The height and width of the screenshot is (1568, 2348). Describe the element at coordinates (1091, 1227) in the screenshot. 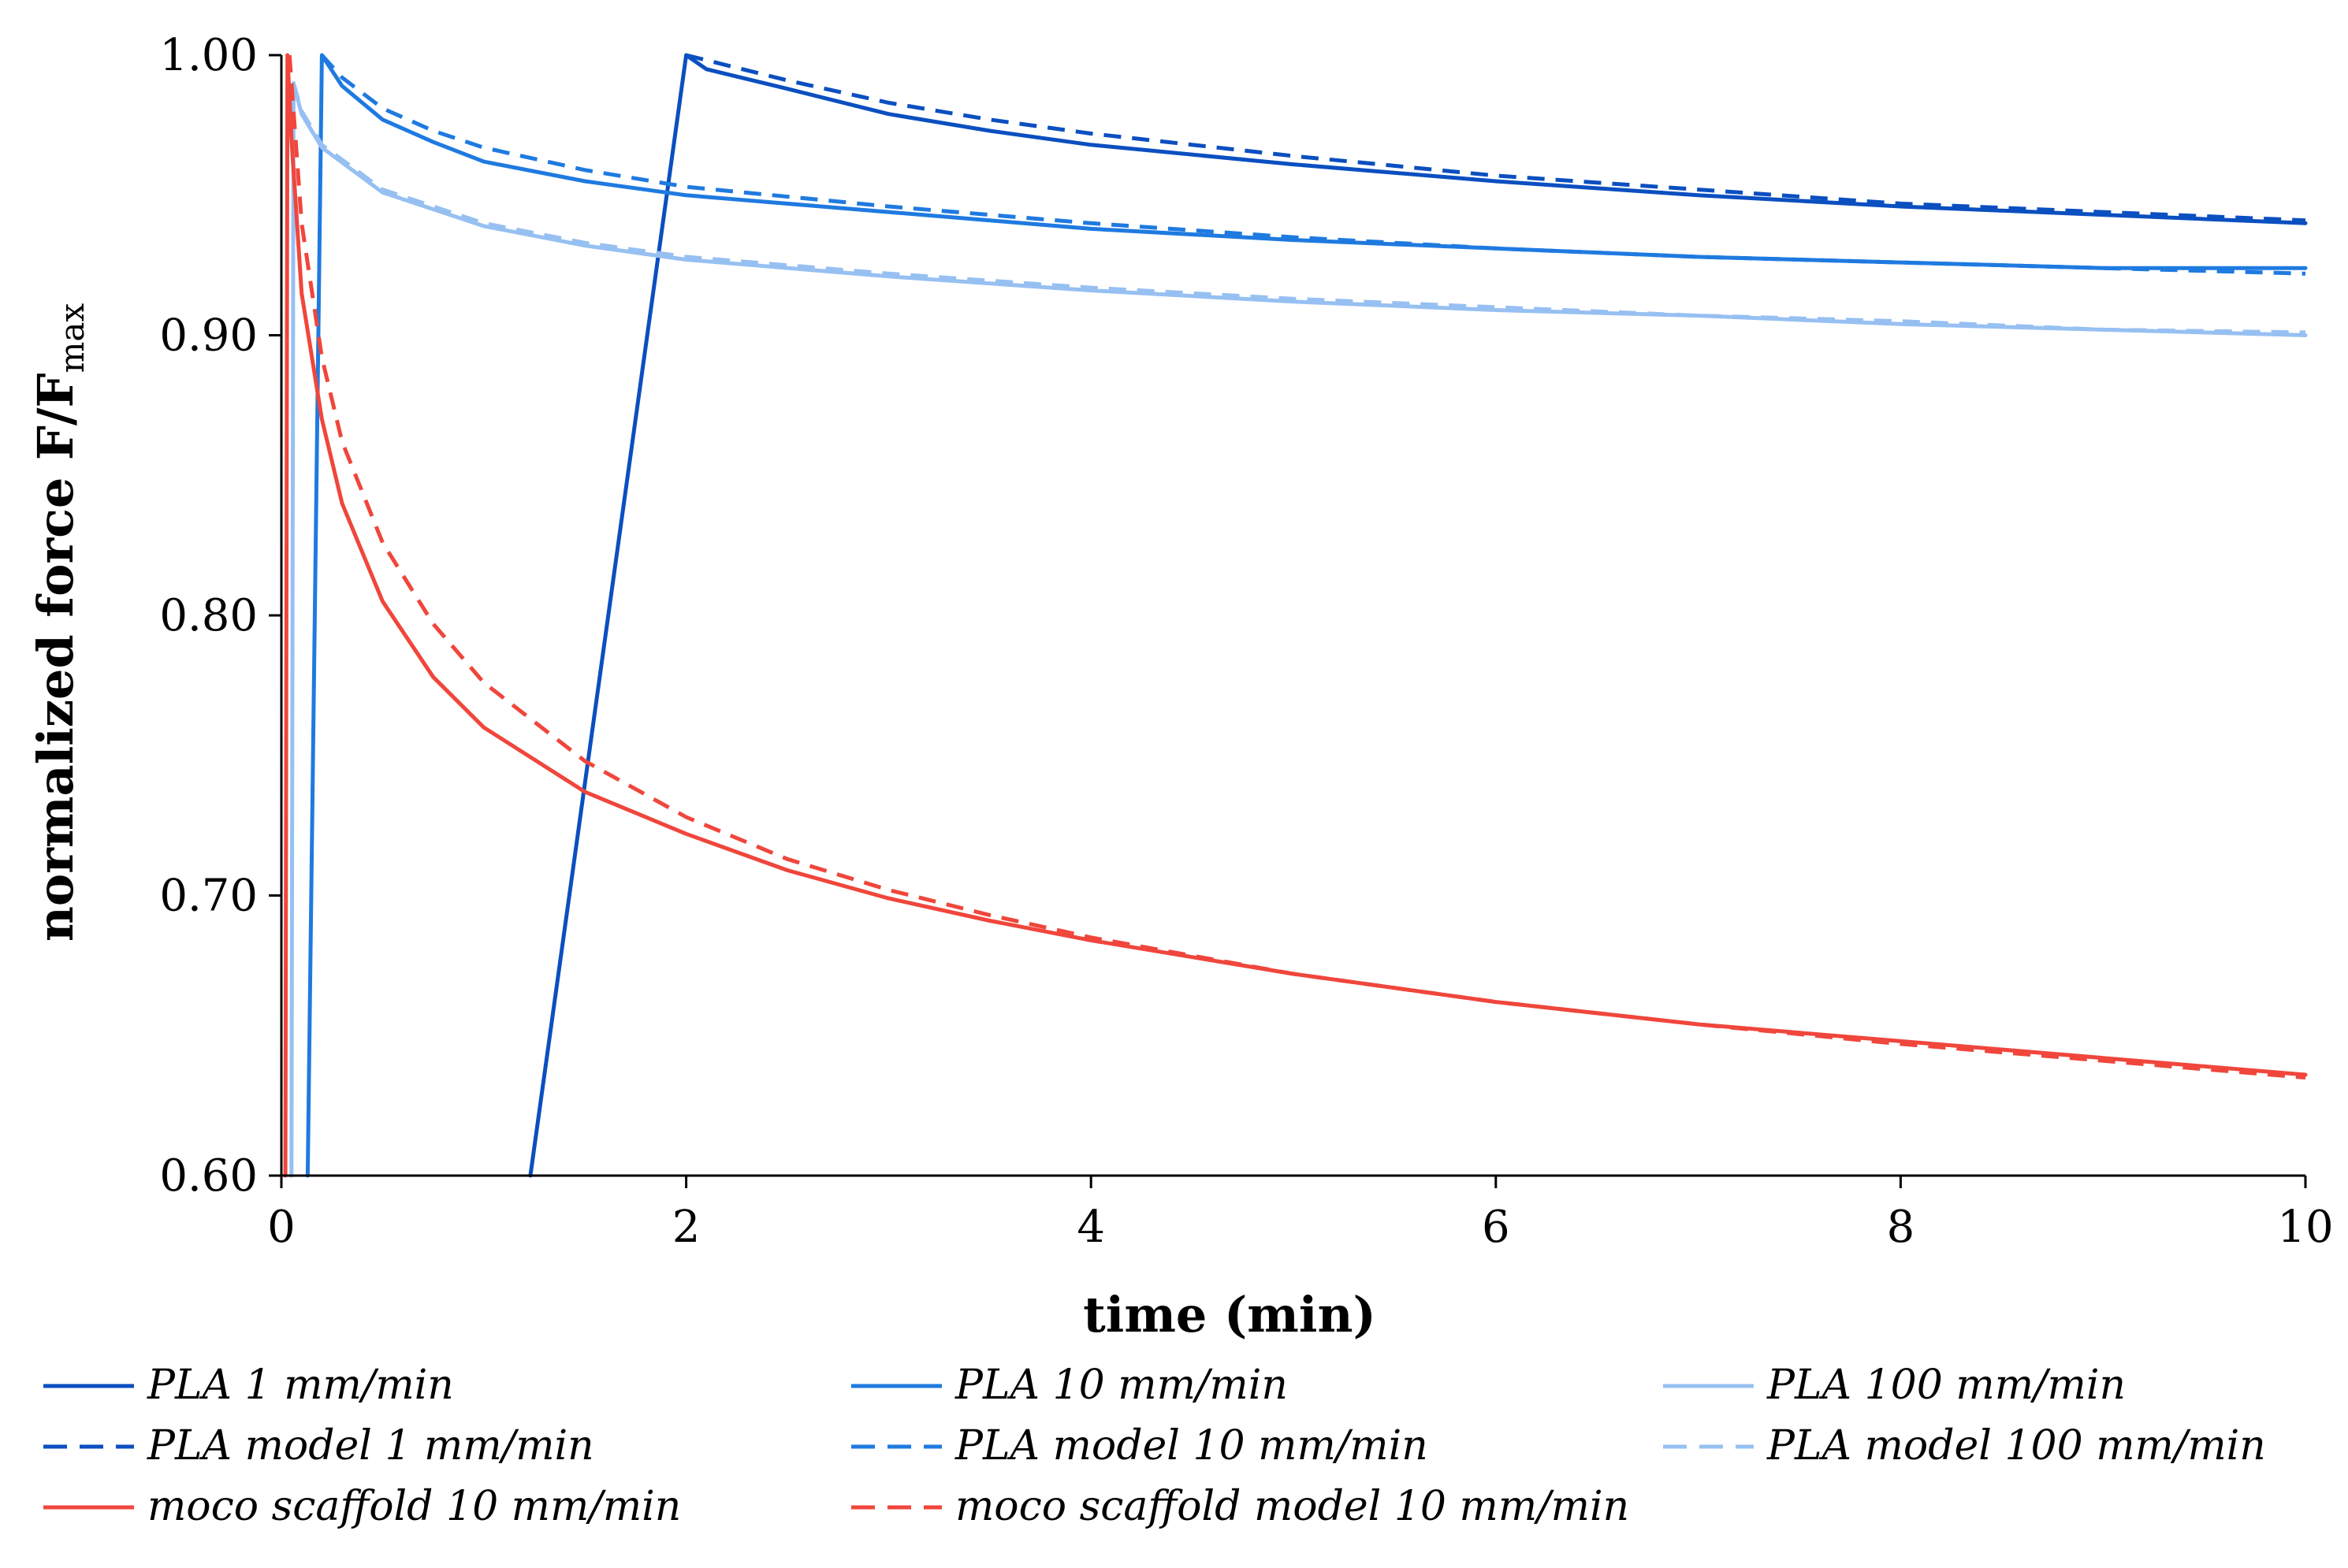

I see `x-tick-label: 4` at that location.